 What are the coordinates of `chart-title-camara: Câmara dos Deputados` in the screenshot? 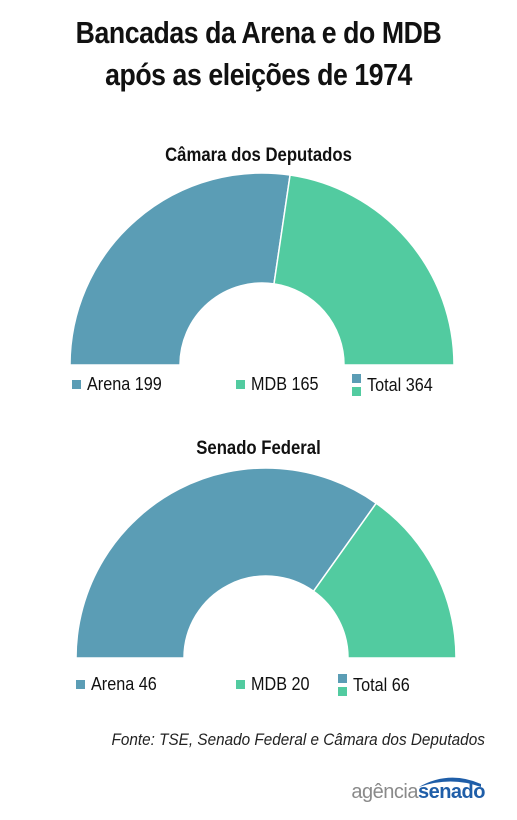 It's located at (258, 155).